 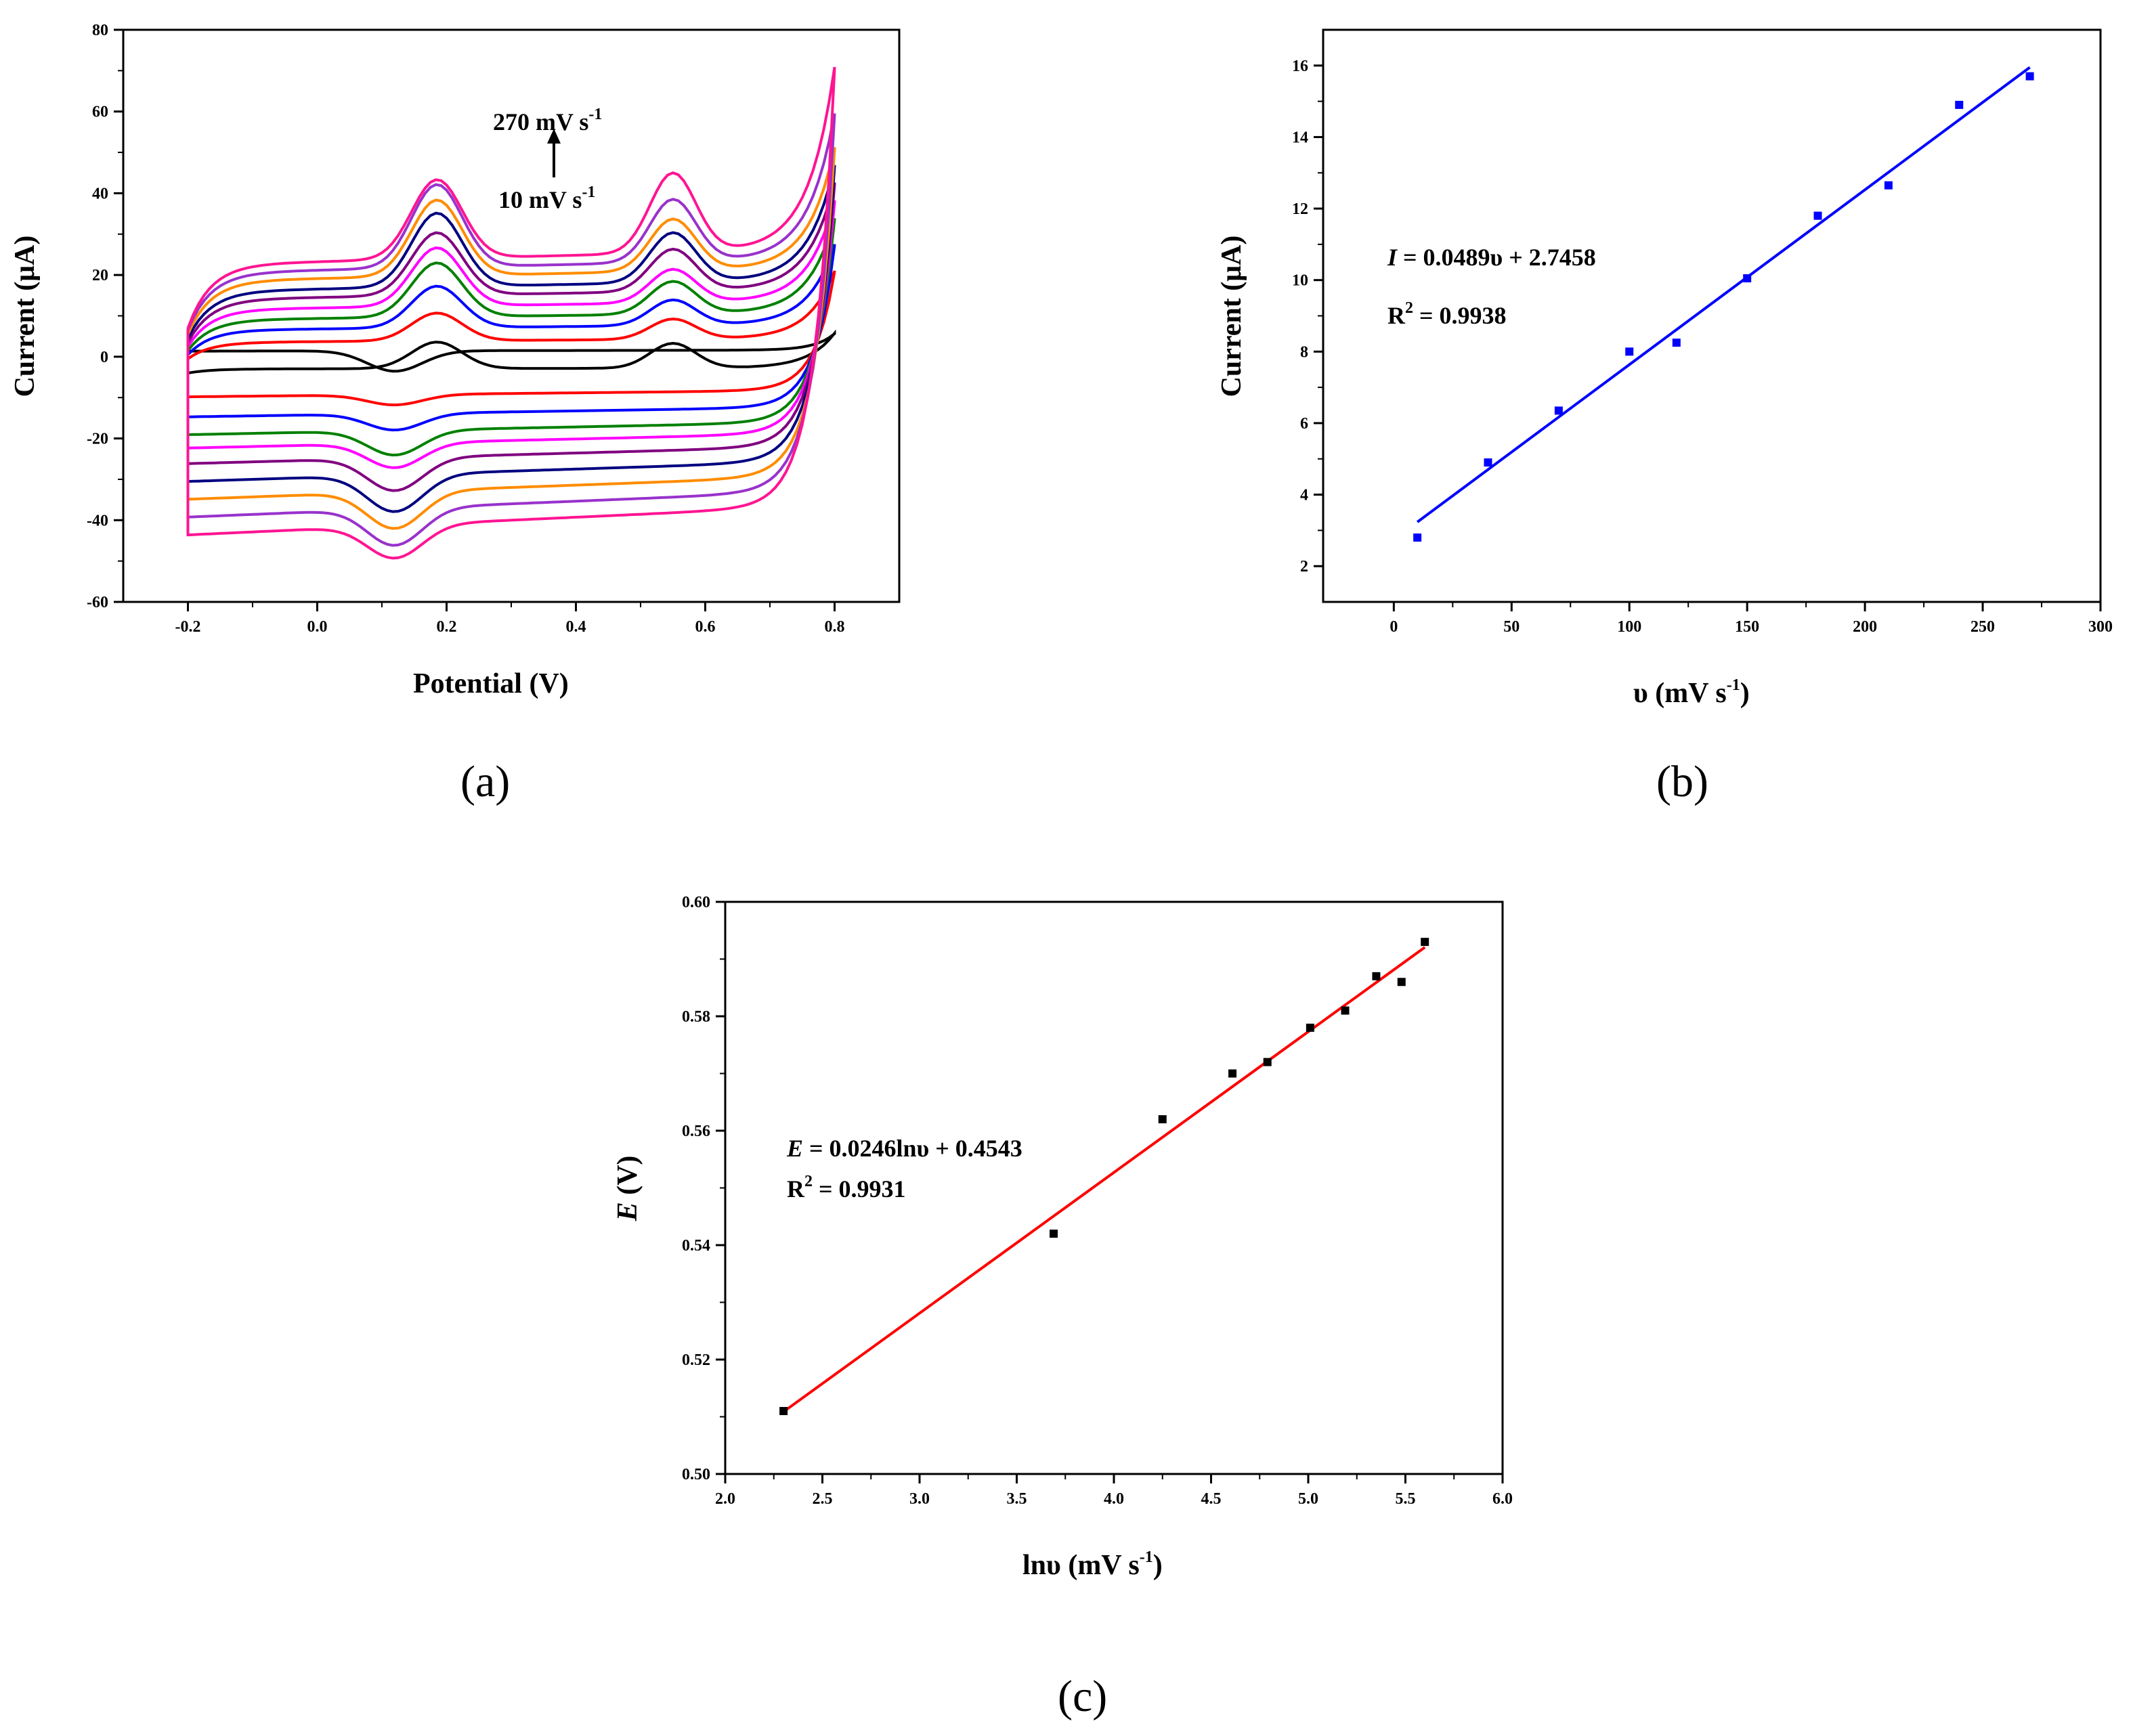 What do you see at coordinates (1300, 281) in the screenshot?
I see `y-tick-label: 10` at bounding box center [1300, 281].